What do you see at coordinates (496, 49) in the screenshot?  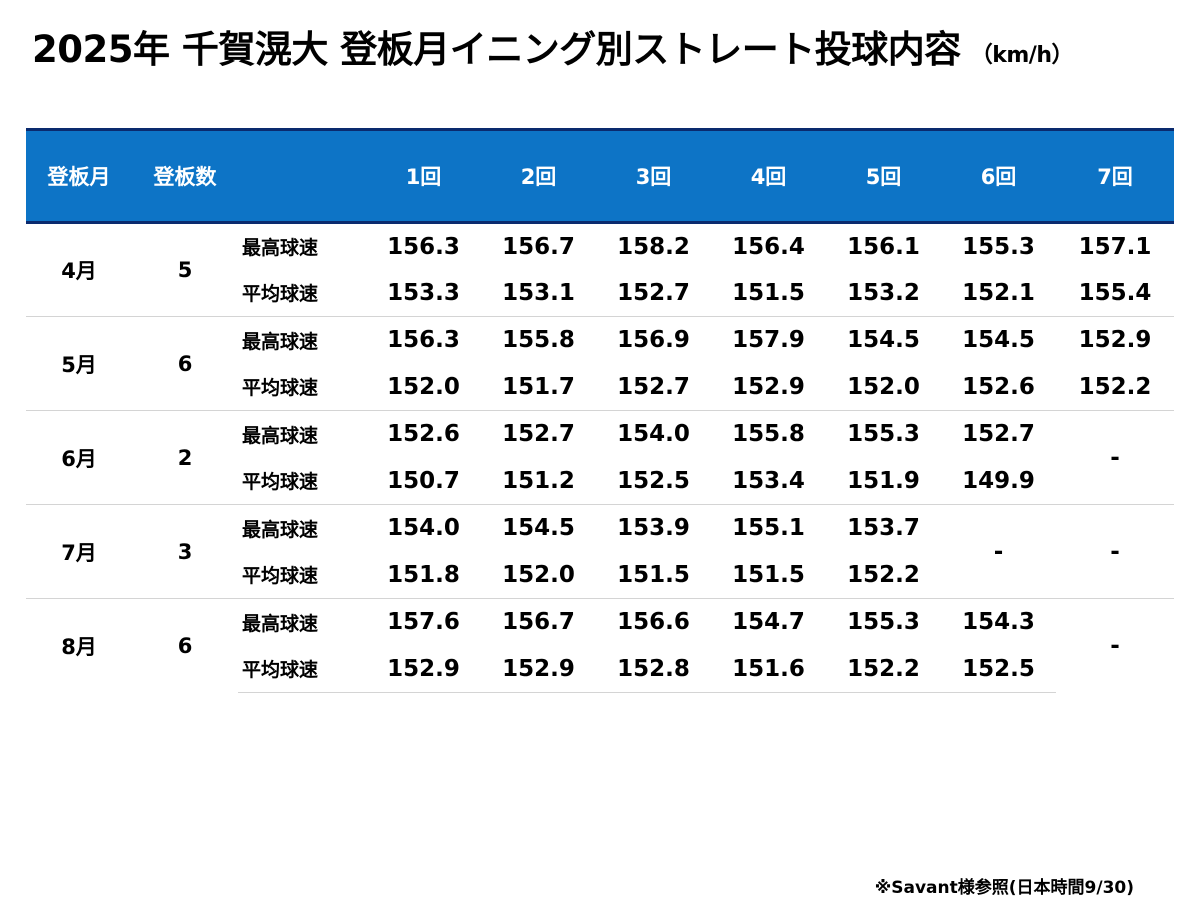 I see `title-text: 2025年 千賀滉大 登板月イニング別ストレート投球内容` at bounding box center [496, 49].